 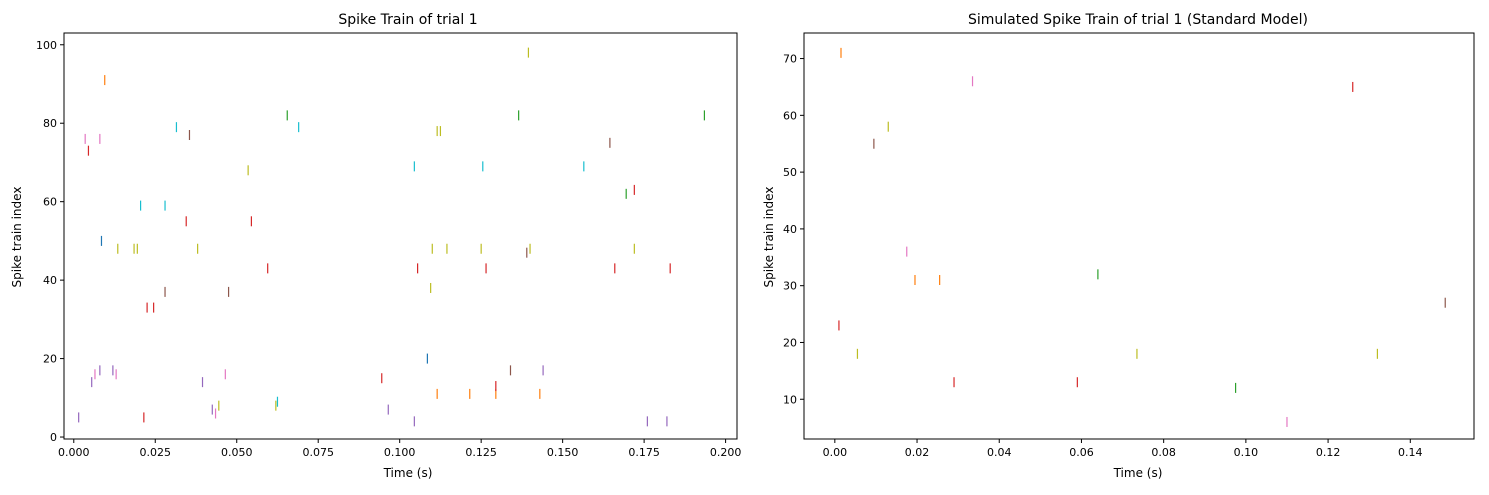 What do you see at coordinates (790, 286) in the screenshot?
I see `y-tick-label: 30` at bounding box center [790, 286].